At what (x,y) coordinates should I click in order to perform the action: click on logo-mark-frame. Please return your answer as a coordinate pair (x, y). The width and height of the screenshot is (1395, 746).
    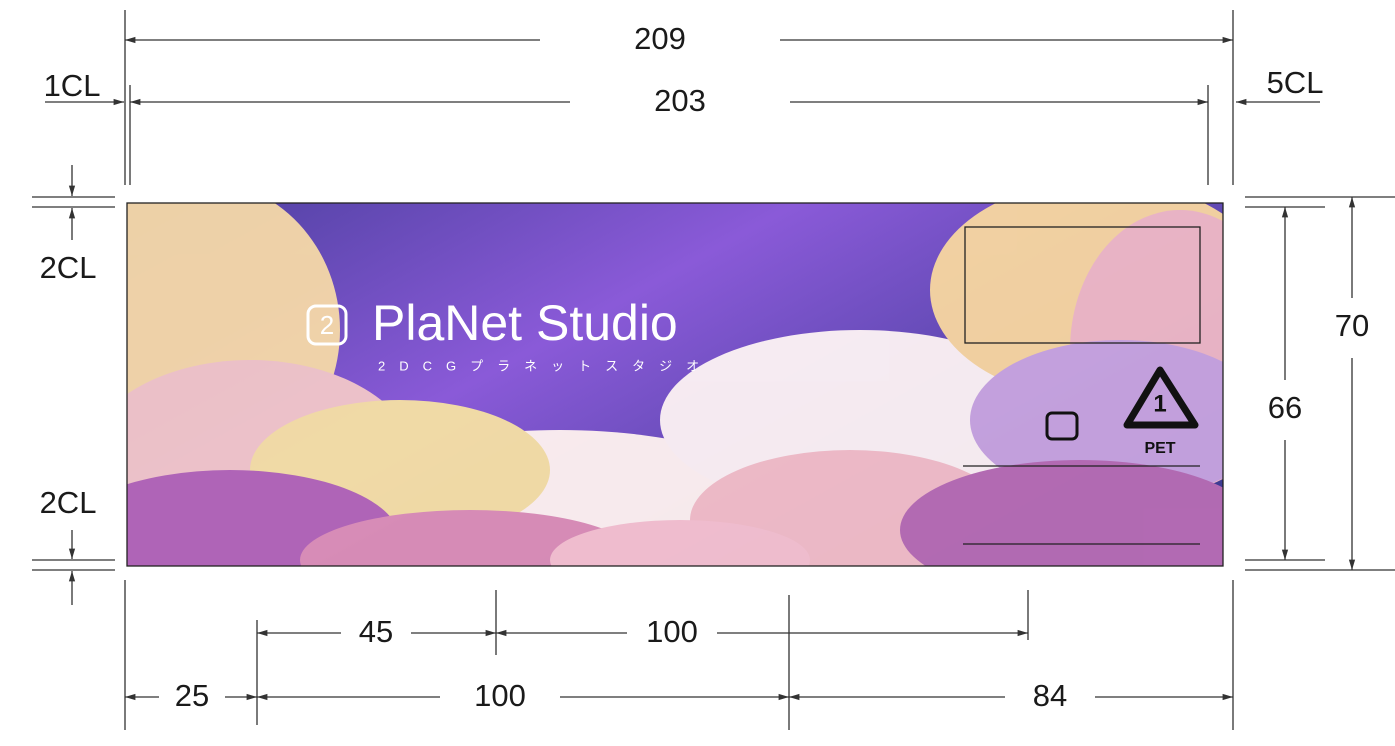
    Looking at the image, I should click on (327, 325).